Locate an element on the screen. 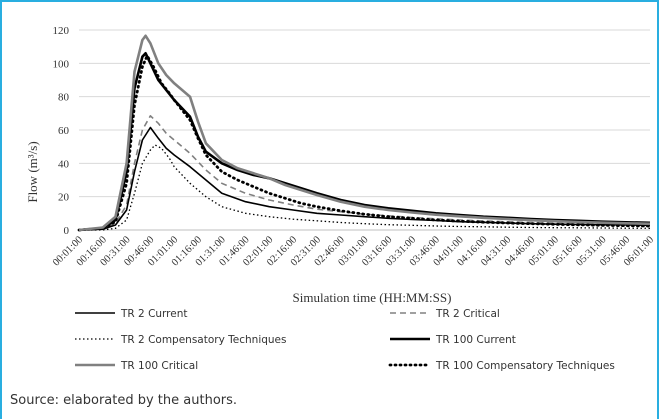 The width and height of the screenshot is (659, 419). y-axis-ticks: 0 20 40 60 80 100 120 is located at coordinates (61, 131).